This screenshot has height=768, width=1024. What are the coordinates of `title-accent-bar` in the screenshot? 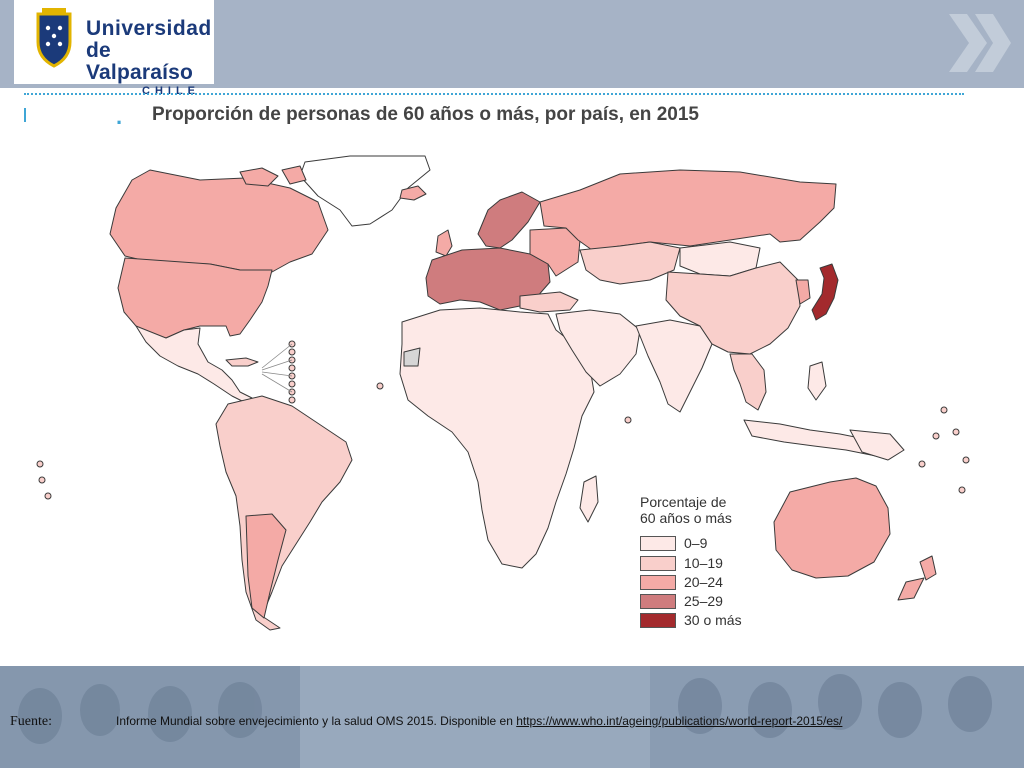 It's located at (25, 115).